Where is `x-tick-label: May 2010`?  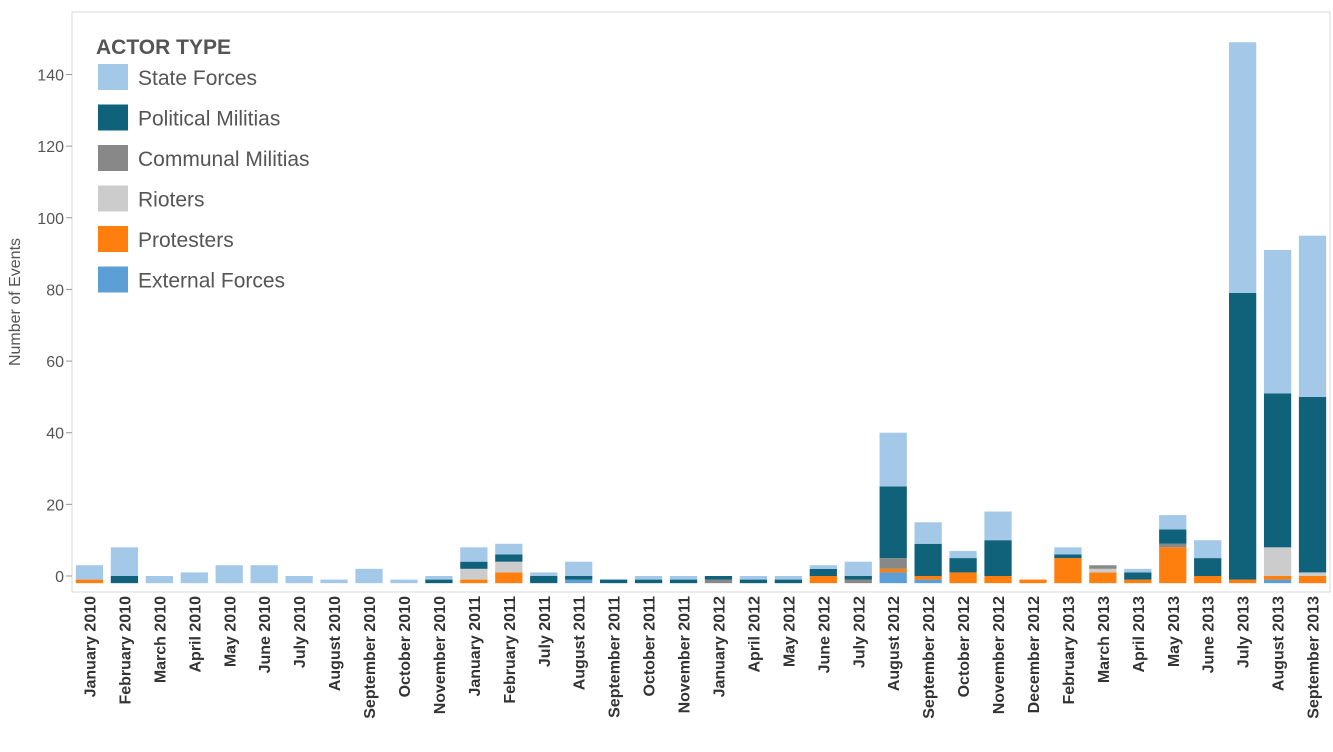 x-tick-label: May 2010 is located at coordinates (230, 631).